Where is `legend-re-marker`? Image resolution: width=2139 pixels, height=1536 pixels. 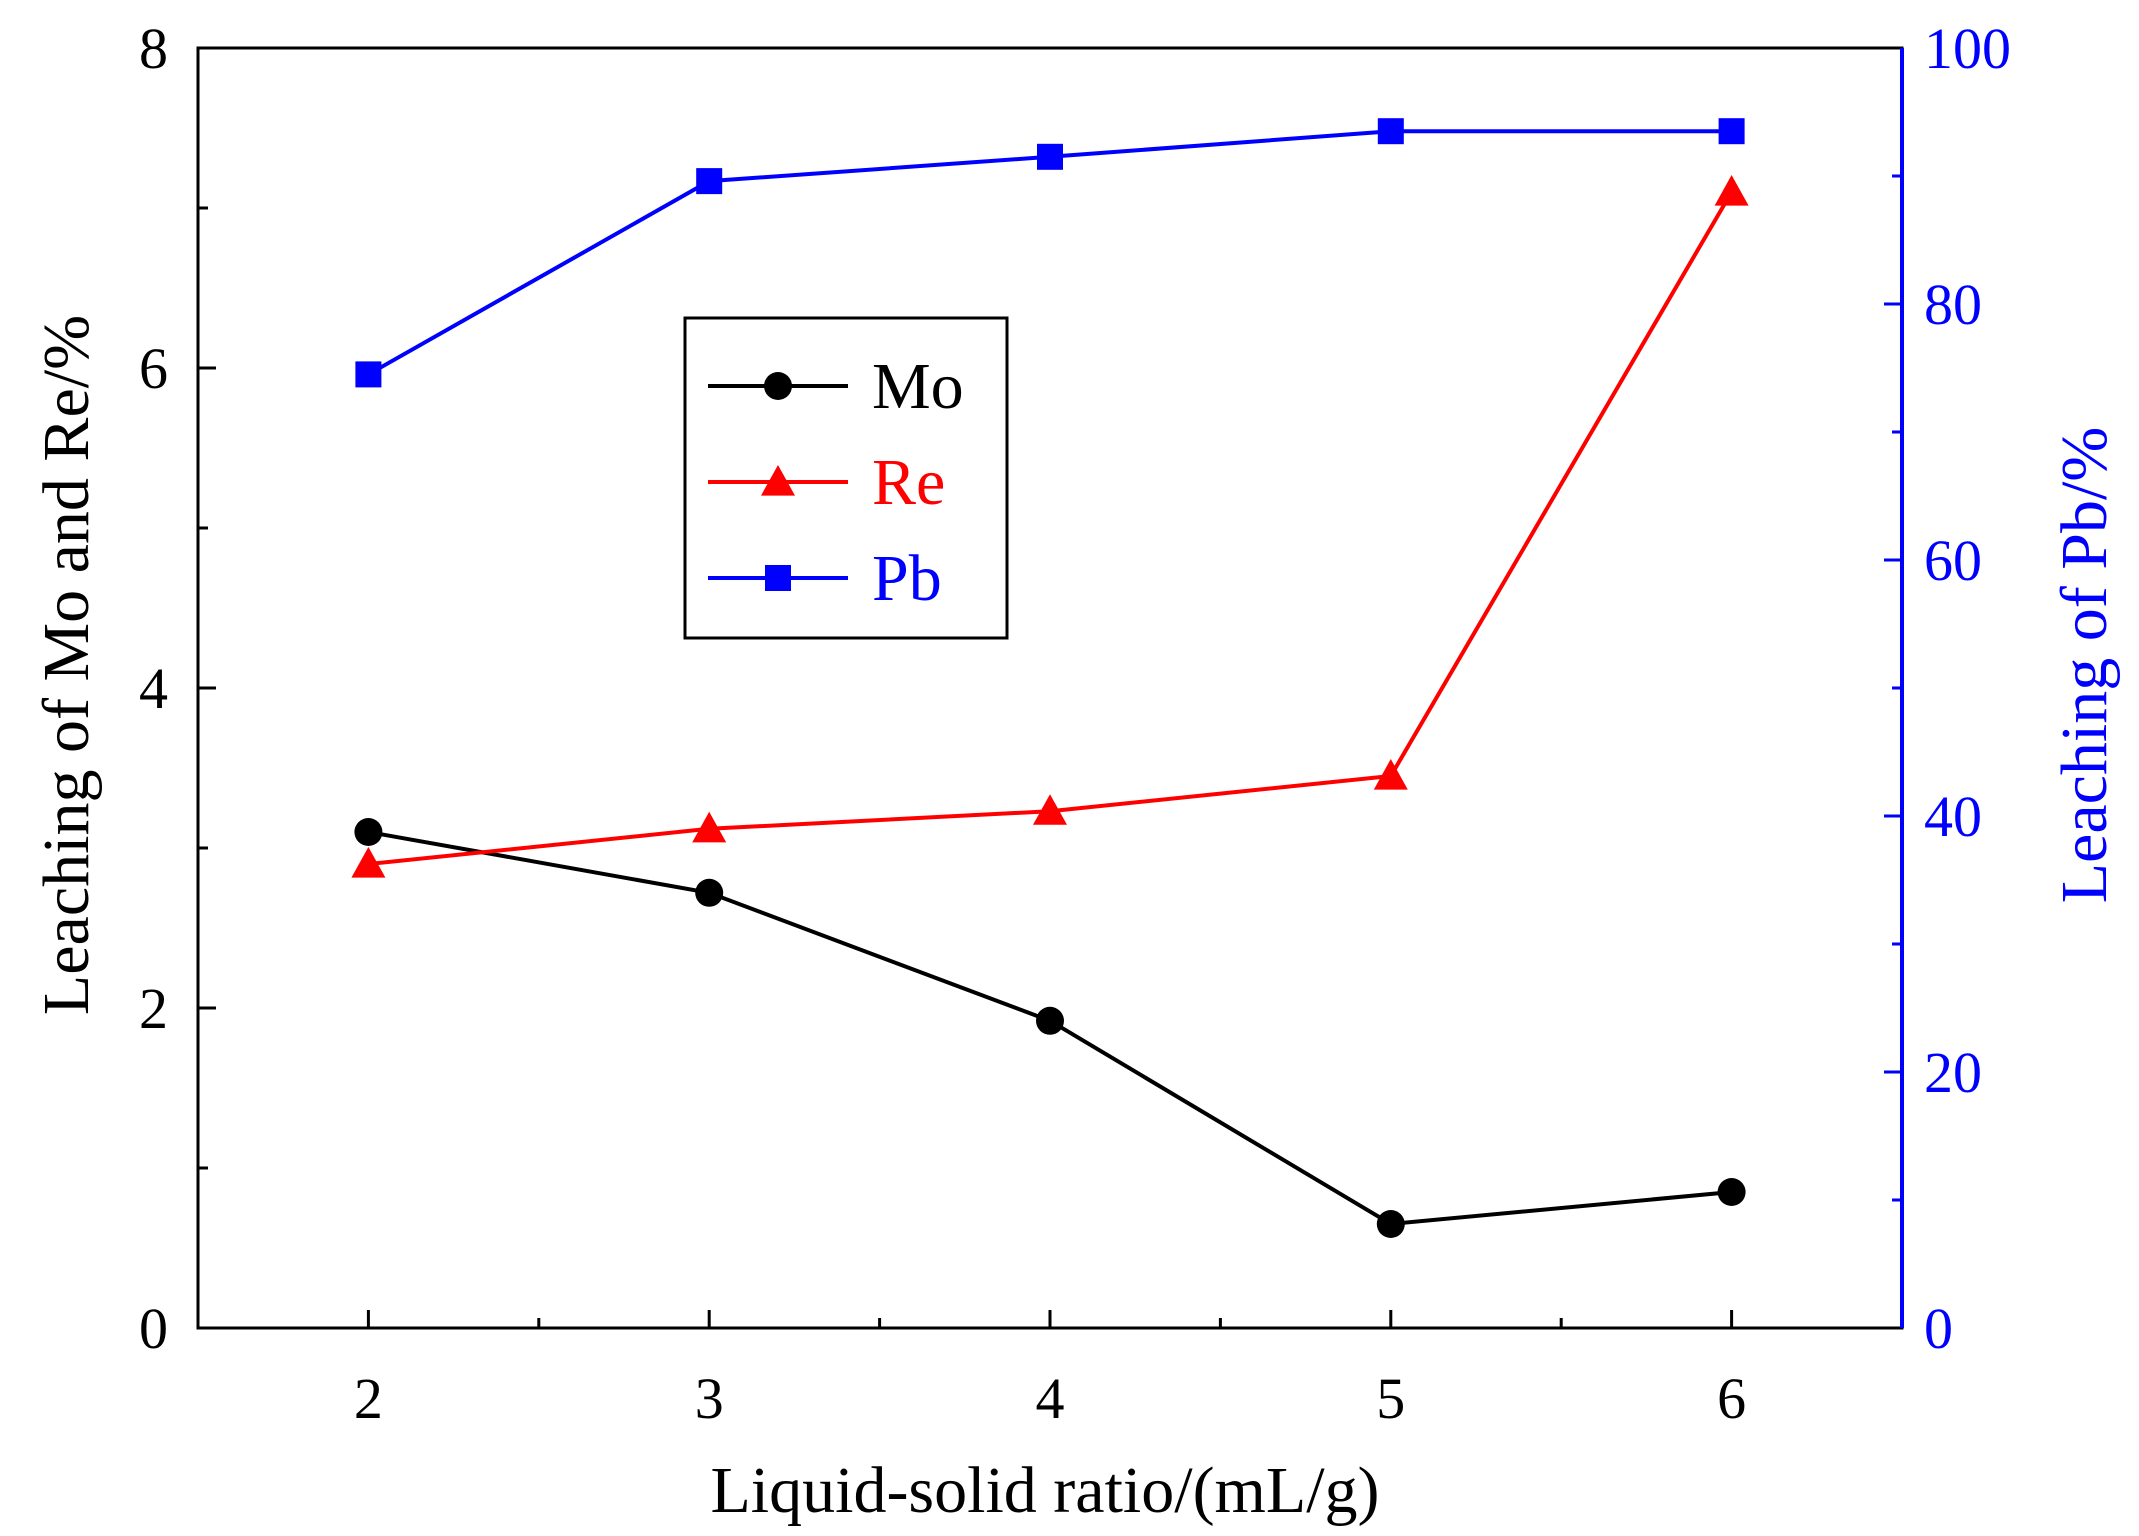 legend-re-marker is located at coordinates (778, 480).